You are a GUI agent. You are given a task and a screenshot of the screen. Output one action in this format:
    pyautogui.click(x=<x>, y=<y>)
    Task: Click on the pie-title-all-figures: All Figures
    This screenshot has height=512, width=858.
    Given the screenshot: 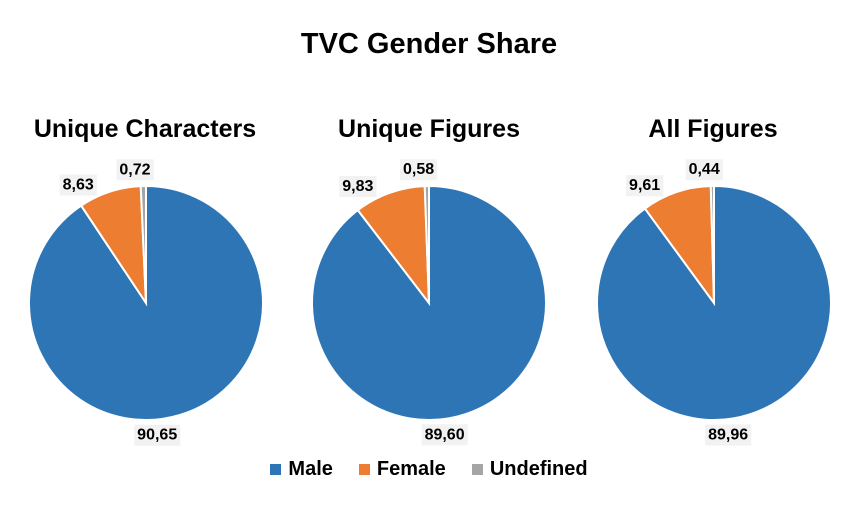 What is the action you would take?
    pyautogui.click(x=713, y=129)
    